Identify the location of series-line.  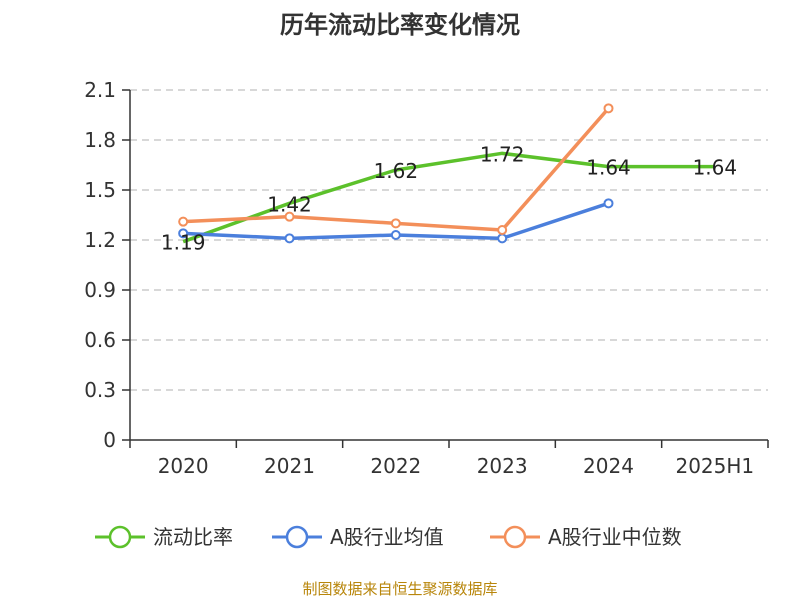
(448, 197).